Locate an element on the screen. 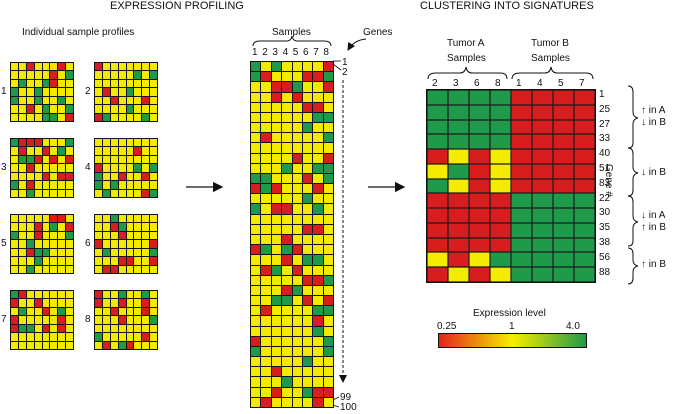  signature-gene-label: 40 is located at coordinates (605, 154).